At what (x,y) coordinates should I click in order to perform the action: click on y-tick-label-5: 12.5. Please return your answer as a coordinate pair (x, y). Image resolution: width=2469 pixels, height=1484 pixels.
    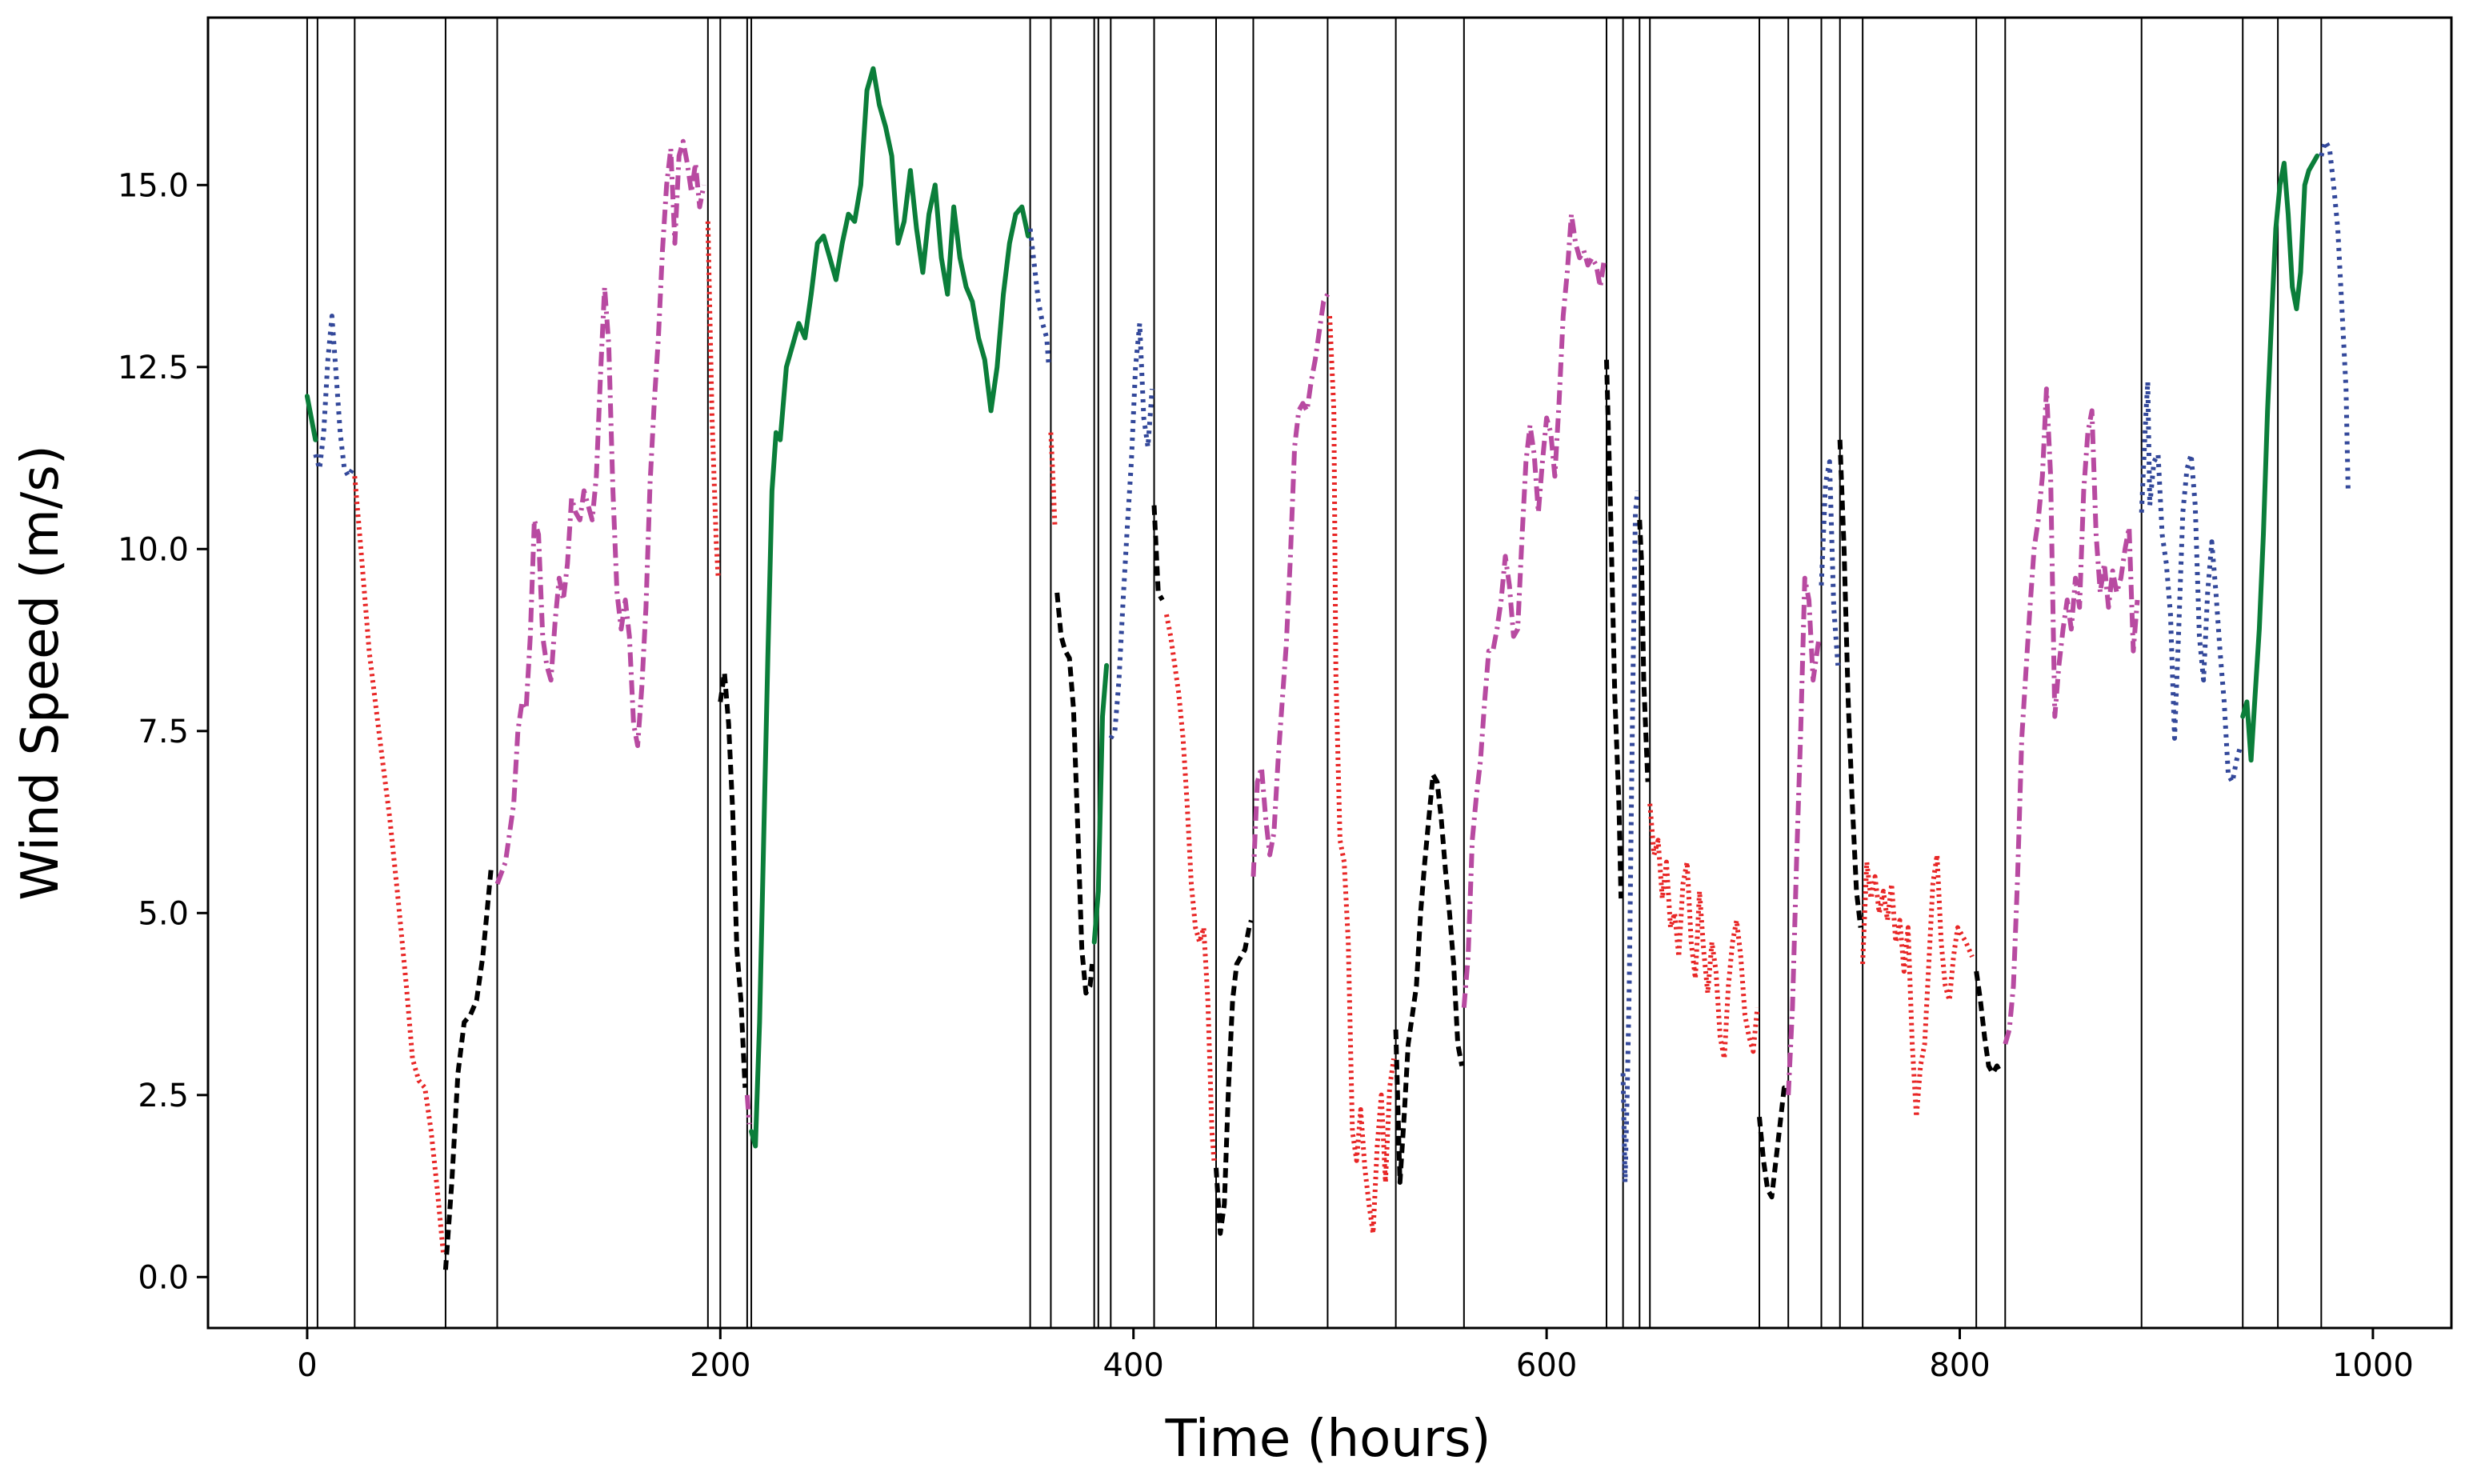
    Looking at the image, I should click on (153, 368).